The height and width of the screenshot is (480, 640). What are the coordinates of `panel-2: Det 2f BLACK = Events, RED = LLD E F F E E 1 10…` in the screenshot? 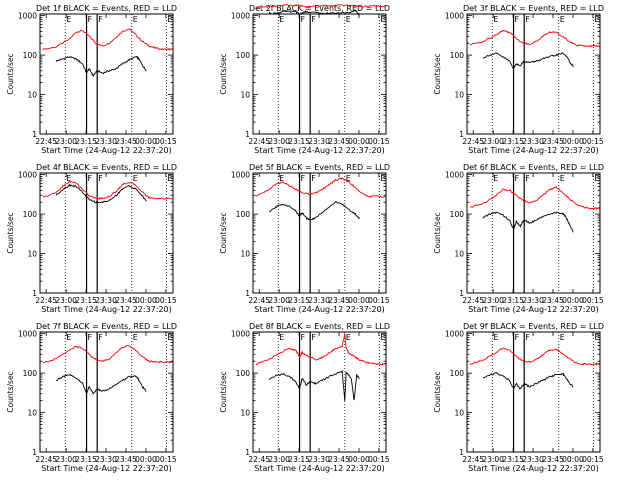 It's located at (304, 79).